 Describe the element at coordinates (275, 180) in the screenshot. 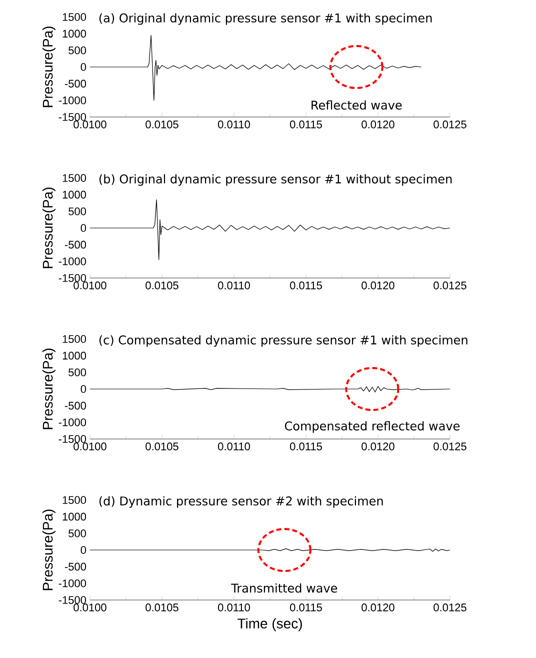

I see `chart-title: (b) Original dynamic pressure sensor #1 without specimen` at that location.